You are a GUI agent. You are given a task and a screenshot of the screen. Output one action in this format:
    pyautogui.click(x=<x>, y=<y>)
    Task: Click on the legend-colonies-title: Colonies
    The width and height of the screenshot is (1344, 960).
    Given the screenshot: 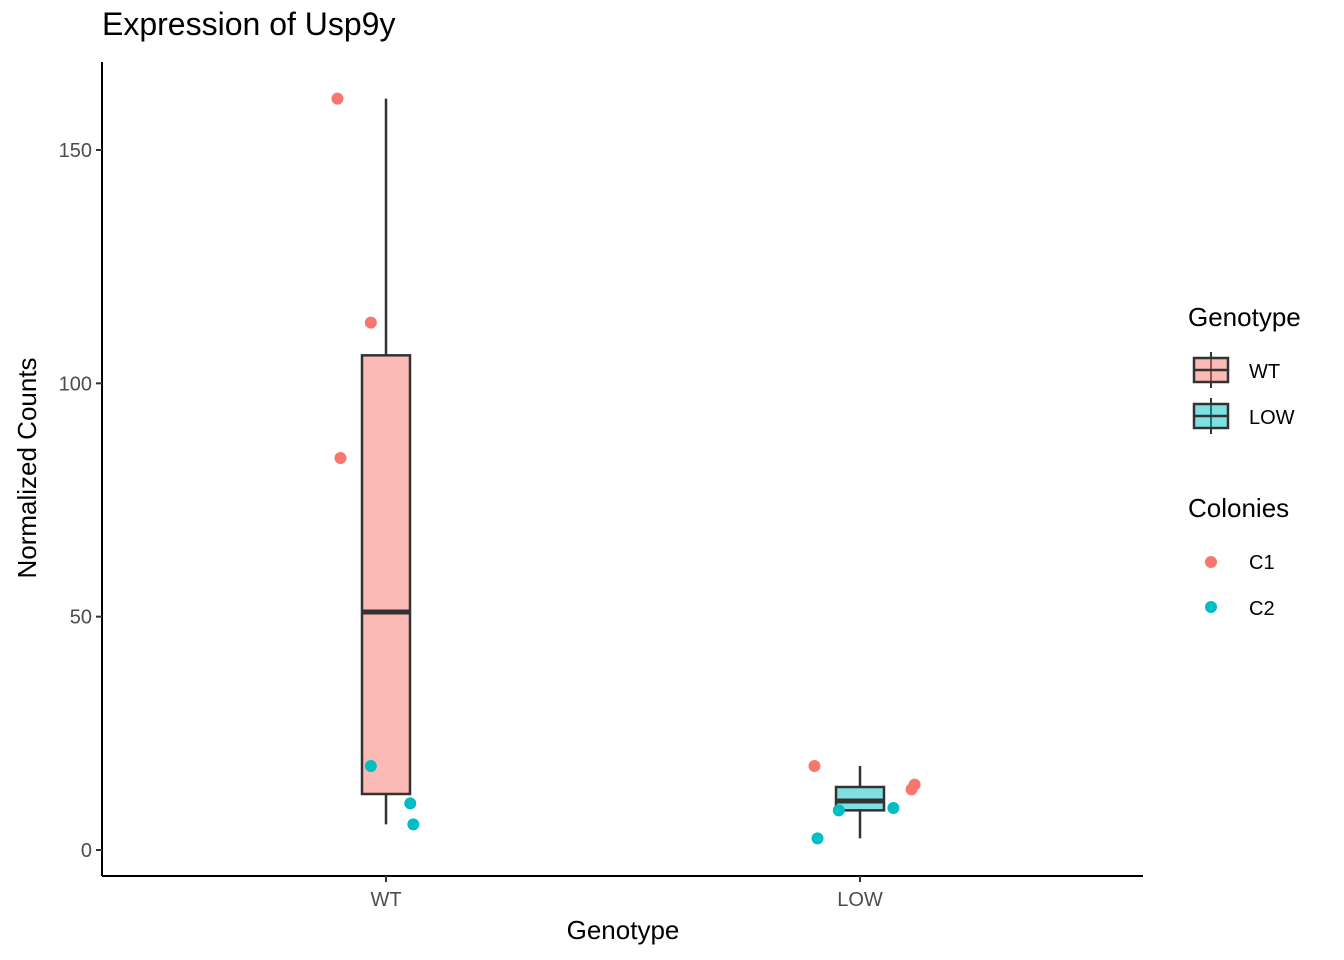 What is the action you would take?
    pyautogui.click(x=1239, y=508)
    